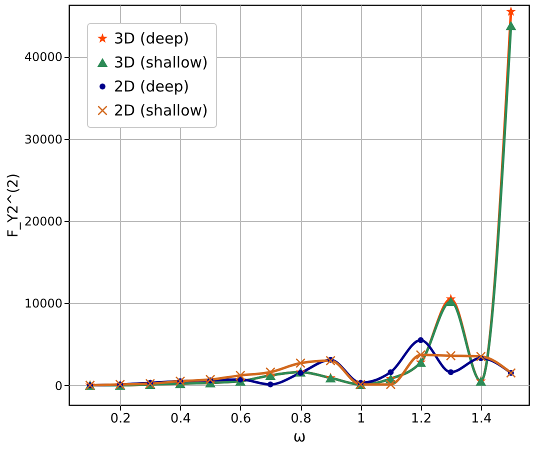  Describe the element at coordinates (58, 385) in the screenshot. I see `y-tick-label: 0` at that location.